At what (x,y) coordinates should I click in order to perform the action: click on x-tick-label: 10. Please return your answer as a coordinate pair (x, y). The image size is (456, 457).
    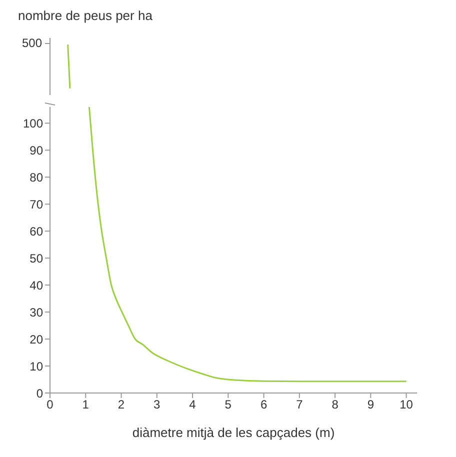
    Looking at the image, I should click on (407, 405).